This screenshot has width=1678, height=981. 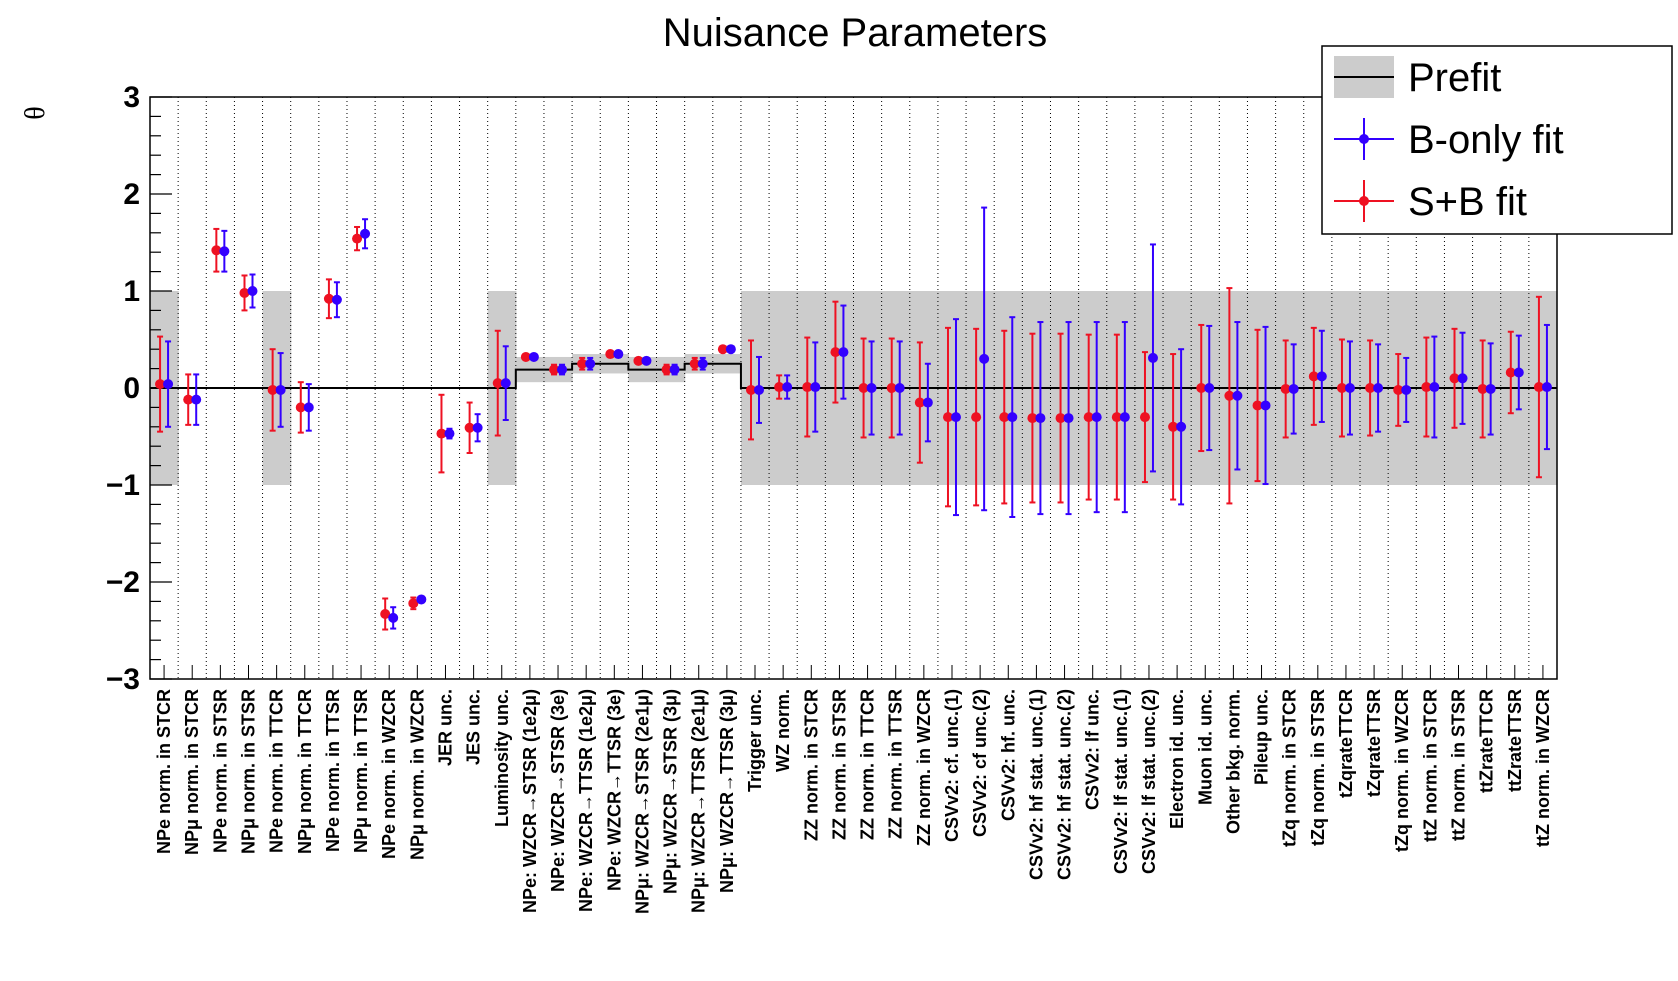 I want to click on x-category-label: Electron id. unc., so click(x=1177, y=759).